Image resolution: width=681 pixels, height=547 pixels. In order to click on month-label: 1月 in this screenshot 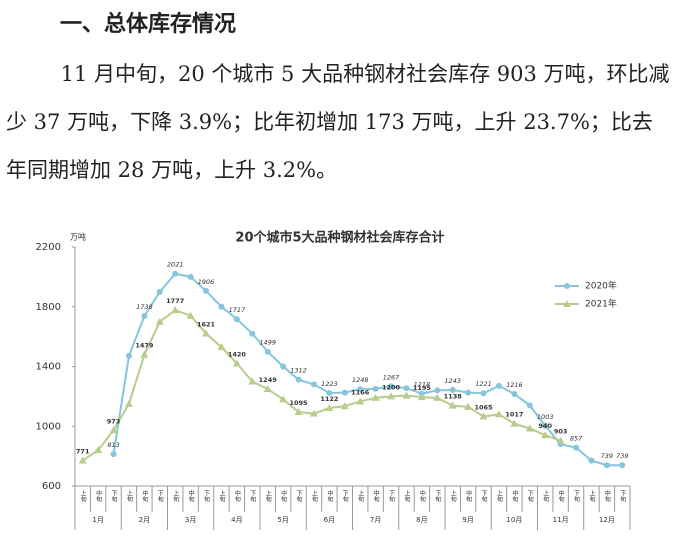, I will do `click(97, 520)`.